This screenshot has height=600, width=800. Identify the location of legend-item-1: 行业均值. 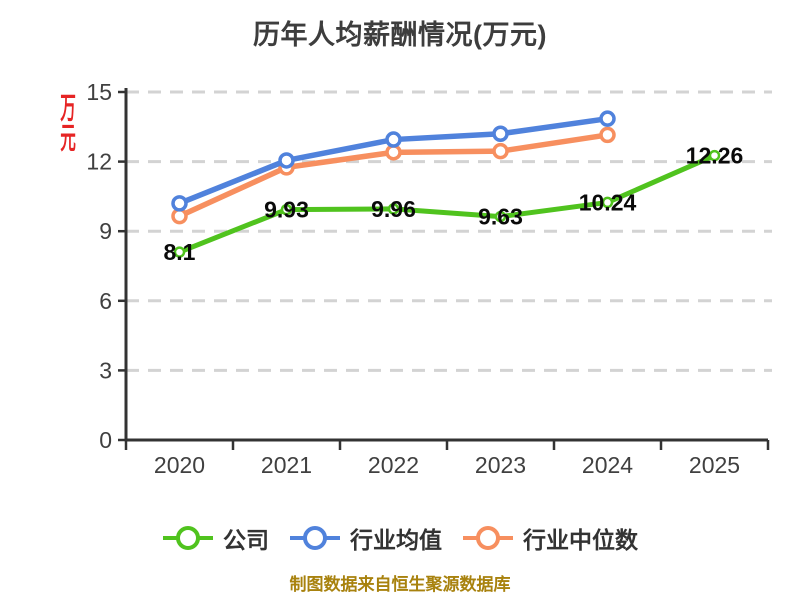
(365, 538).